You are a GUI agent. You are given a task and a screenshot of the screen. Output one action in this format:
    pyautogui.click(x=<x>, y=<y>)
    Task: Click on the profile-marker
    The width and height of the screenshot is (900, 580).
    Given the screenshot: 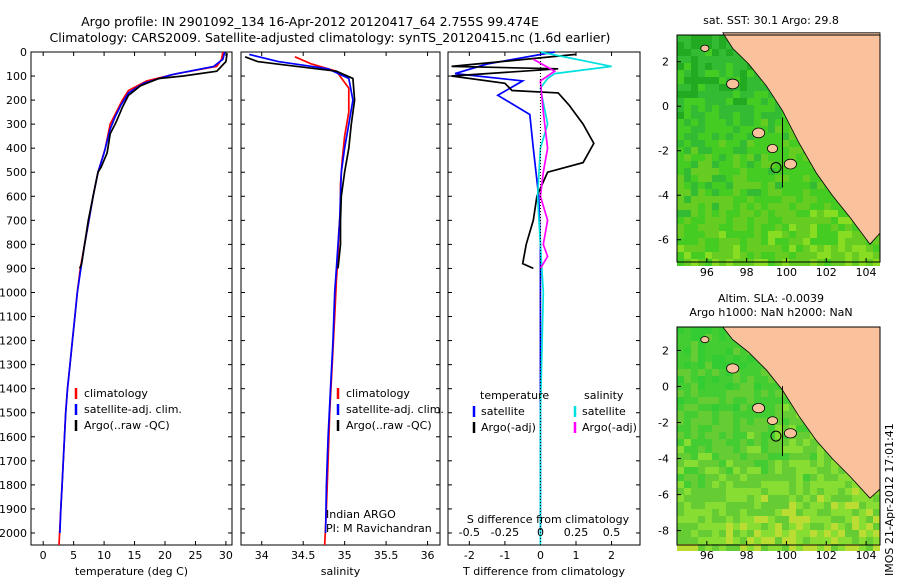 What is the action you would take?
    pyautogui.click(x=776, y=168)
    